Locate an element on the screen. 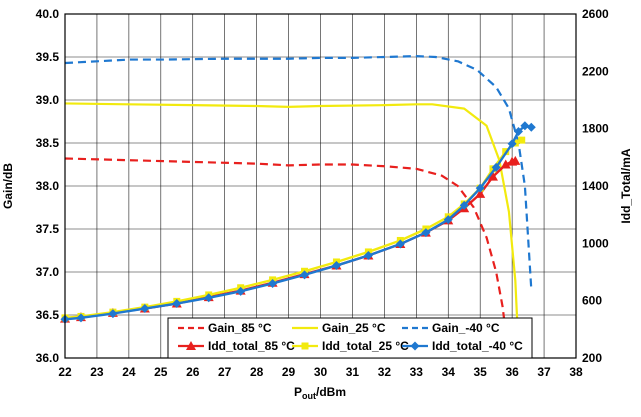 This screenshot has height=417, width=641. x-tick-label: 35 is located at coordinates (481, 372).